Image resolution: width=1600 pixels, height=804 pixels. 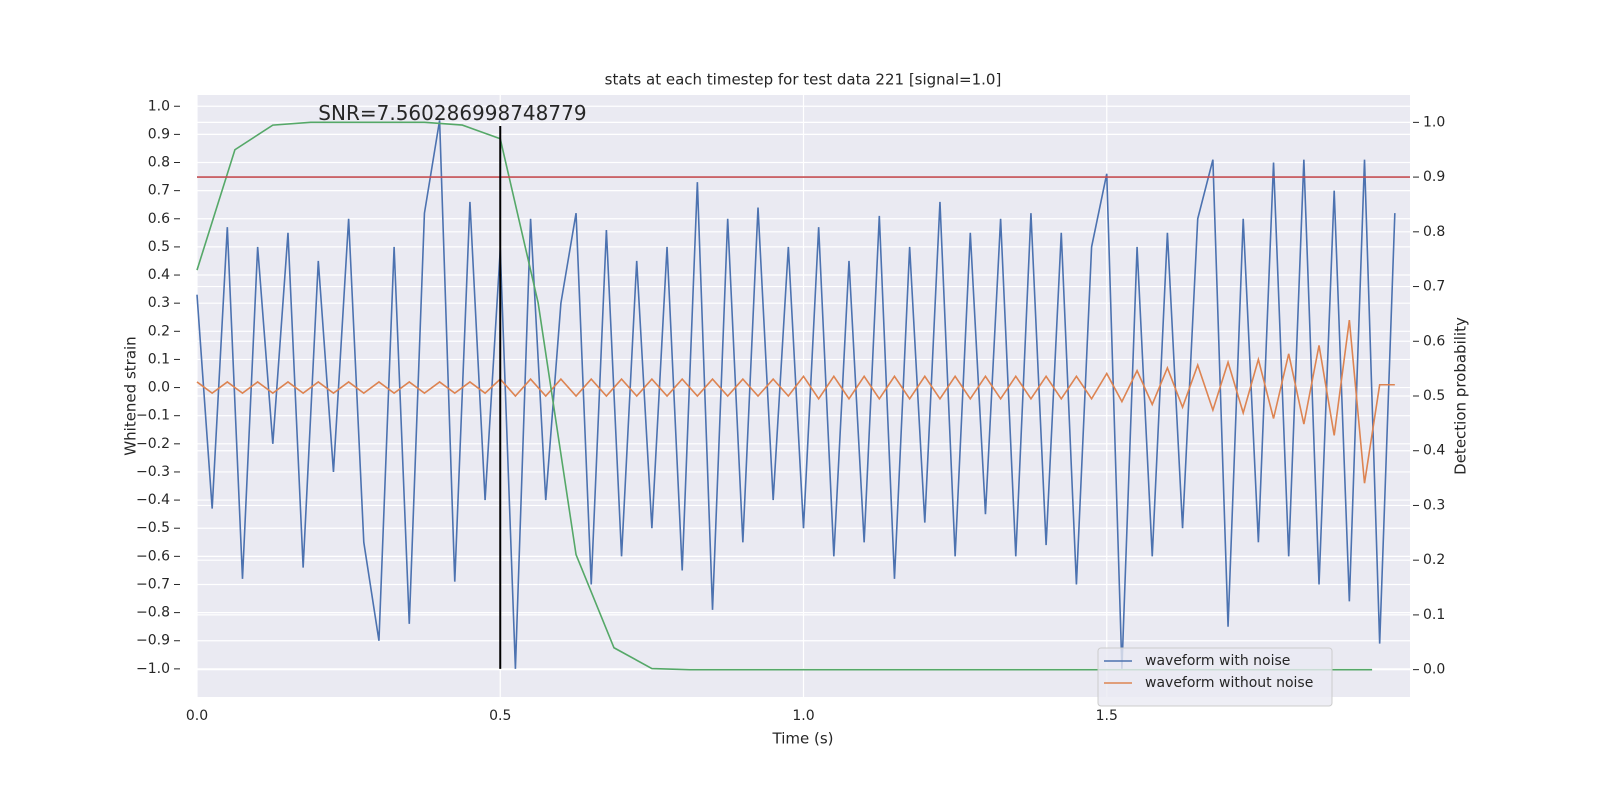 I want to click on legend-box, so click(x=1215, y=677).